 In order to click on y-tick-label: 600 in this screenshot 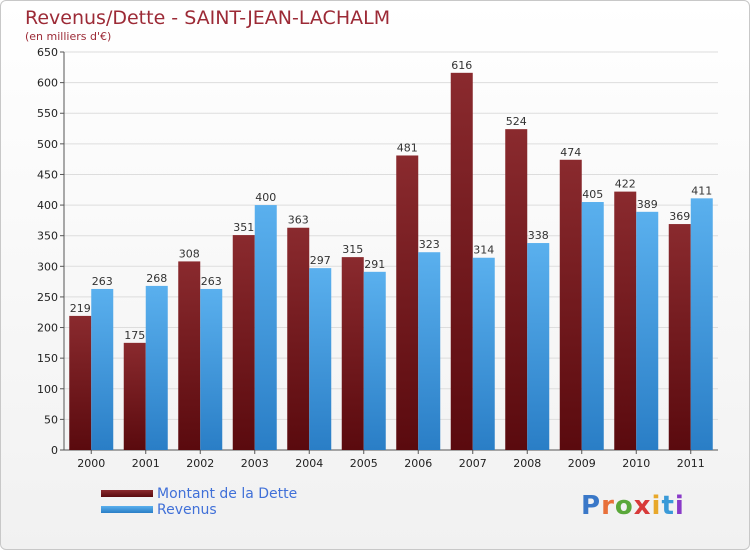, I will do `click(47, 83)`.